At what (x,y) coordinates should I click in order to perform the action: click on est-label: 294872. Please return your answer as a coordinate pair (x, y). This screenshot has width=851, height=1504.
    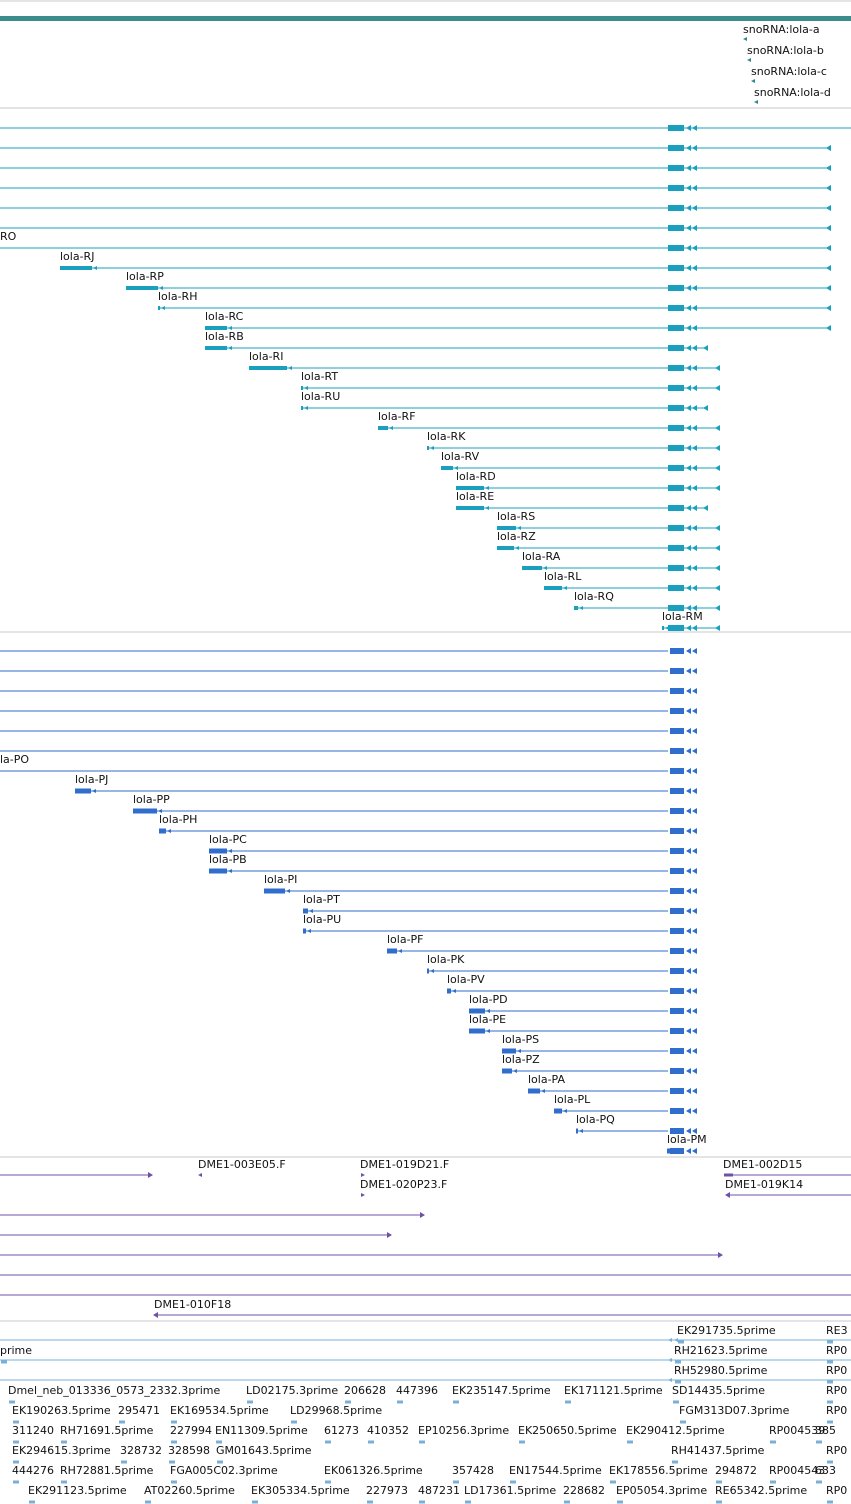
    Looking at the image, I should click on (736, 1470).